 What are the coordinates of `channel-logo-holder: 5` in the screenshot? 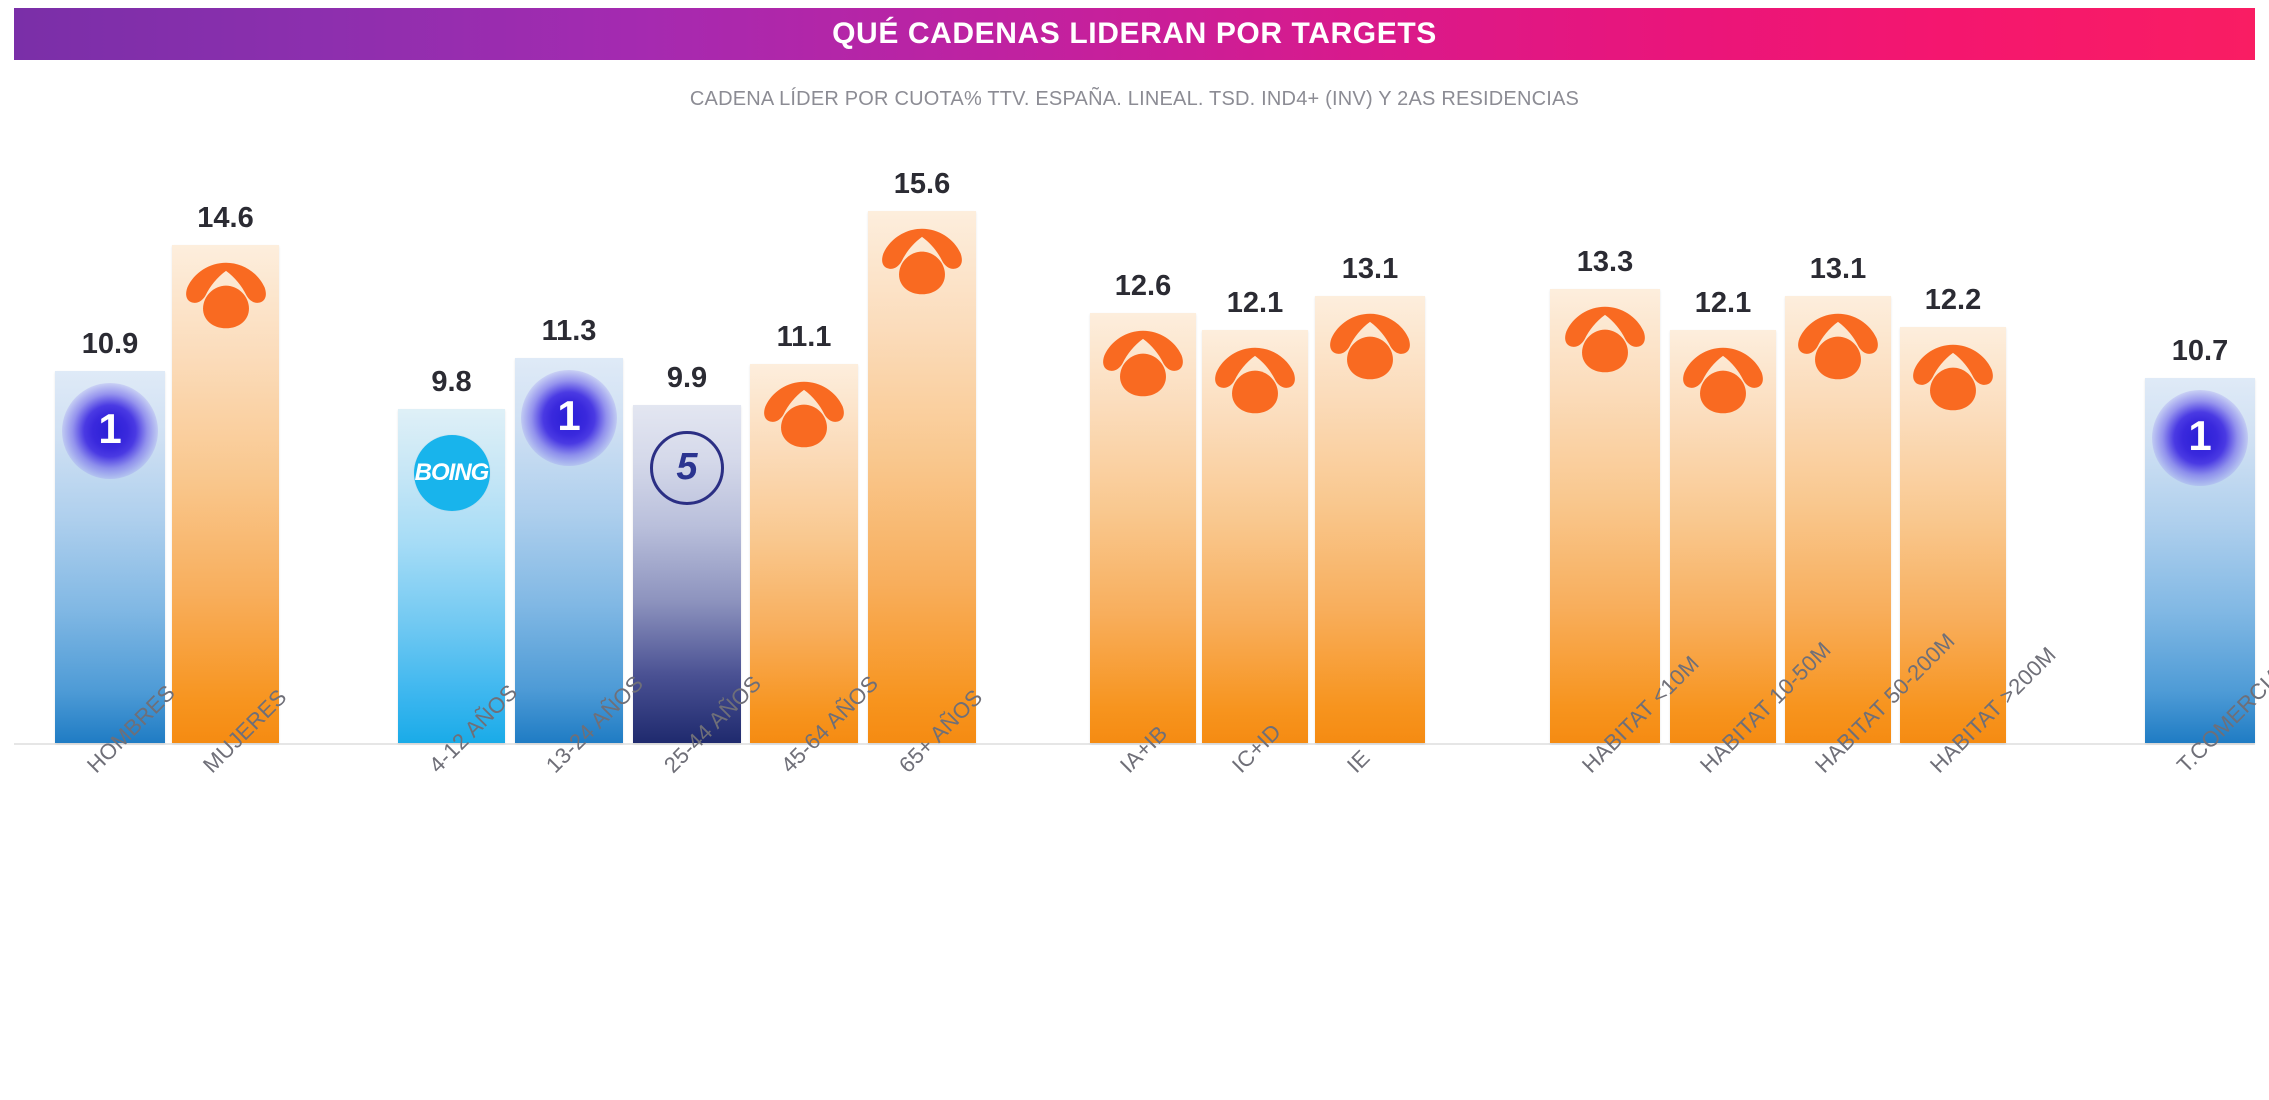 It's located at (687, 468).